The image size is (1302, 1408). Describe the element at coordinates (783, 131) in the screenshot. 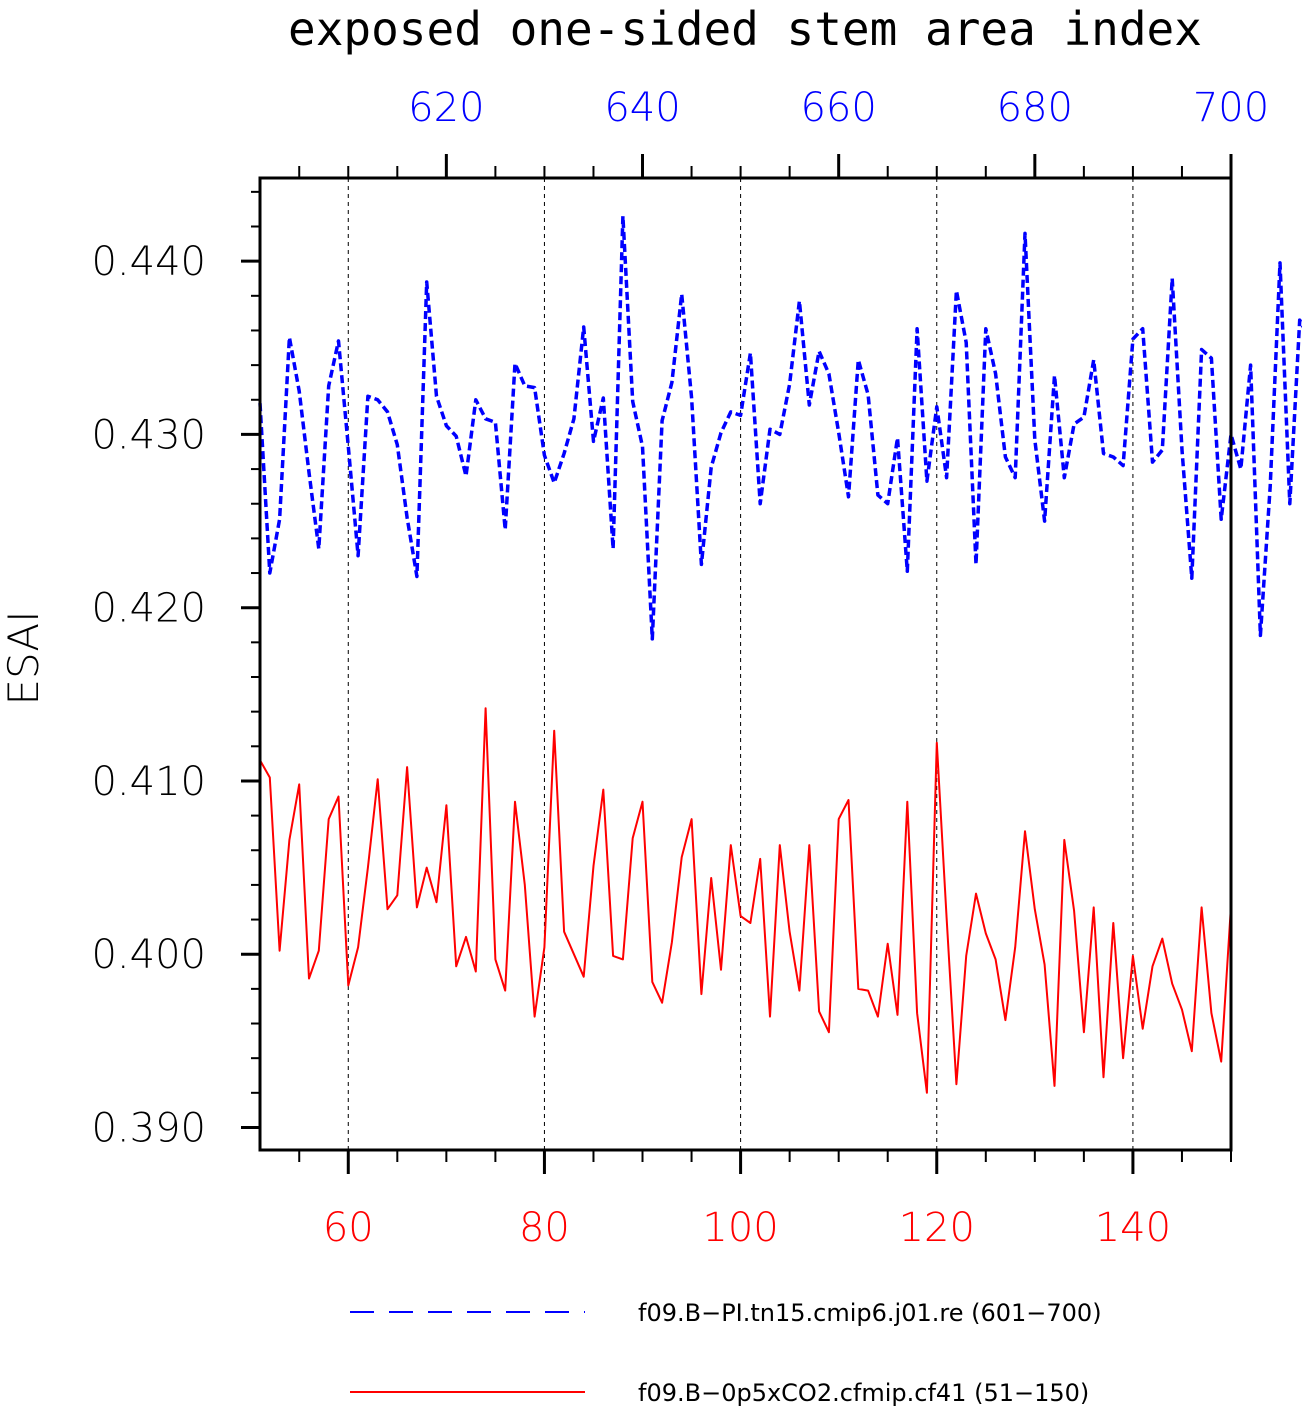

I see `x-axis-top: 620 640 660 680 700` at that location.